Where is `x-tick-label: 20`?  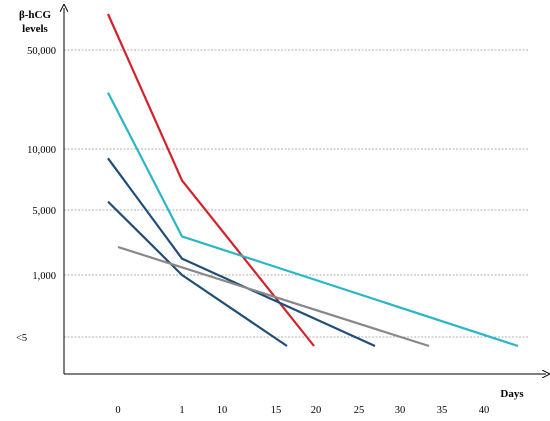 x-tick-label: 20 is located at coordinates (316, 410).